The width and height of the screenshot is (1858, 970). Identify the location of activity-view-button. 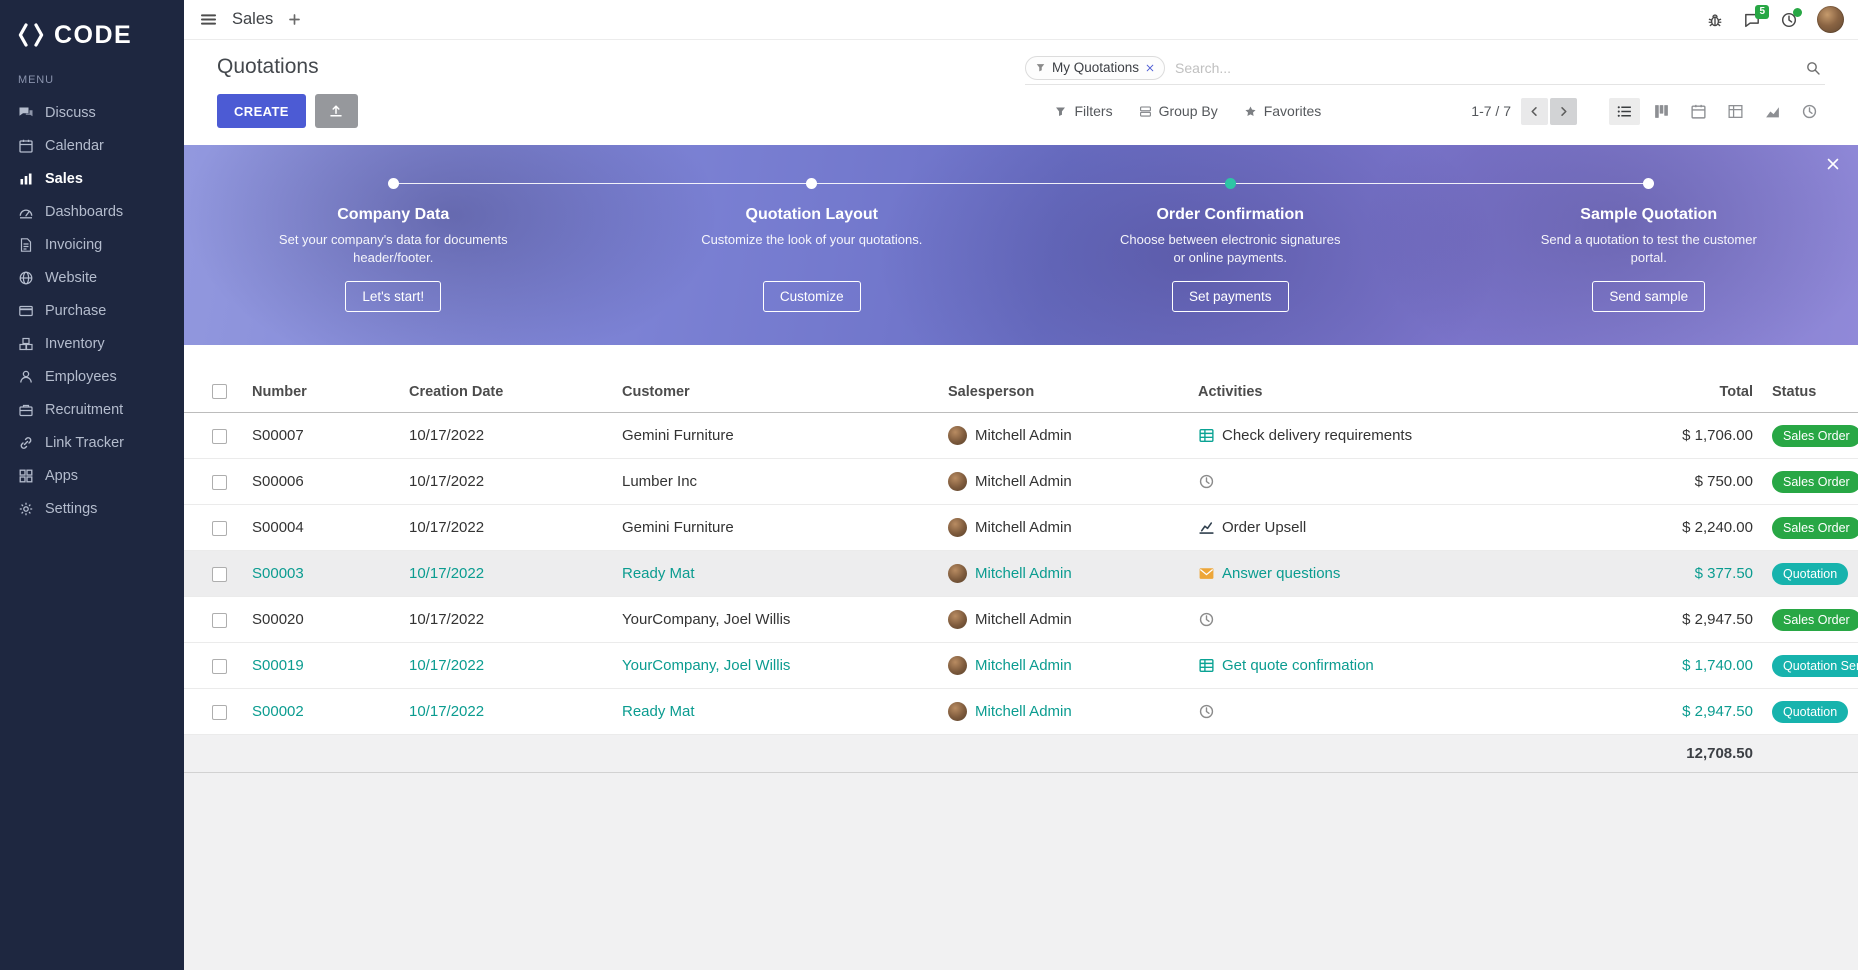
(1809, 111).